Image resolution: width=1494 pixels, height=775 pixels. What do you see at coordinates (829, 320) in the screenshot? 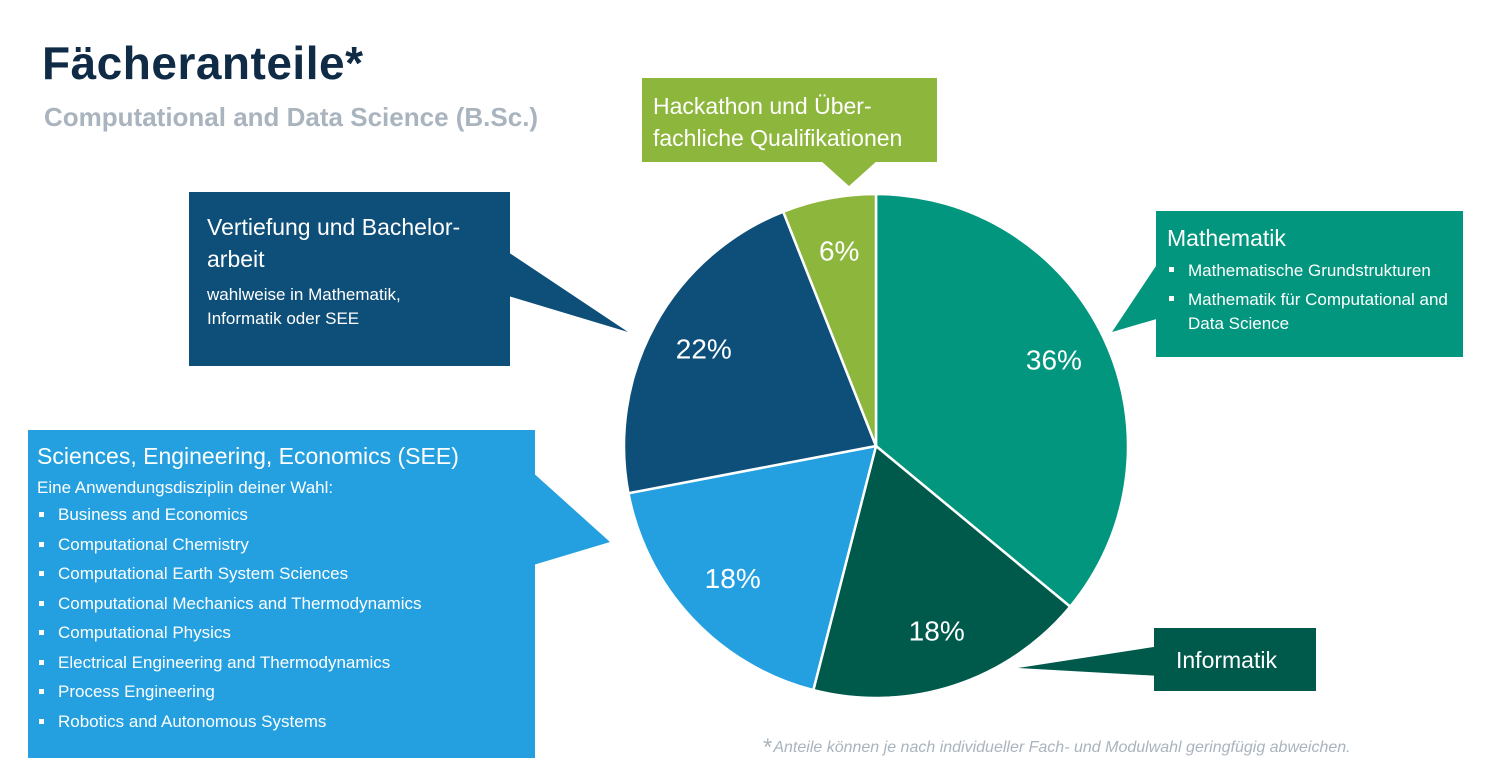
I see `pie-slice-hackathon` at bounding box center [829, 320].